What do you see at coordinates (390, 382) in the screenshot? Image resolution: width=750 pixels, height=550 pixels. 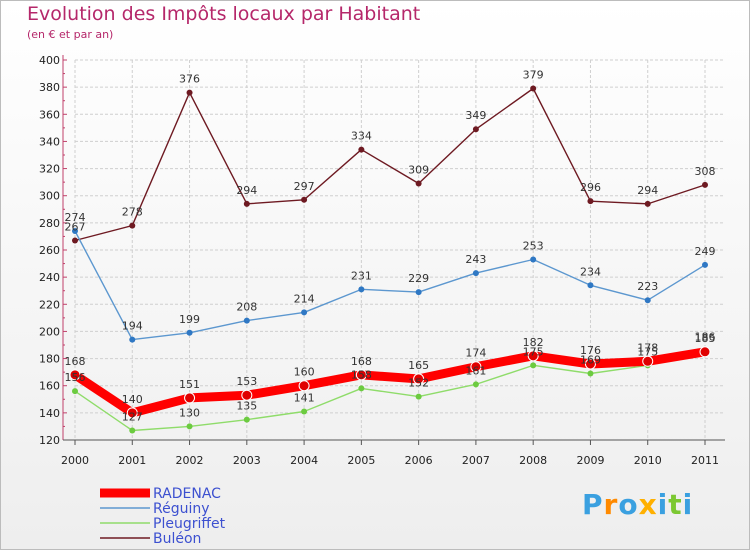 I see `series-line-radenac` at bounding box center [390, 382].